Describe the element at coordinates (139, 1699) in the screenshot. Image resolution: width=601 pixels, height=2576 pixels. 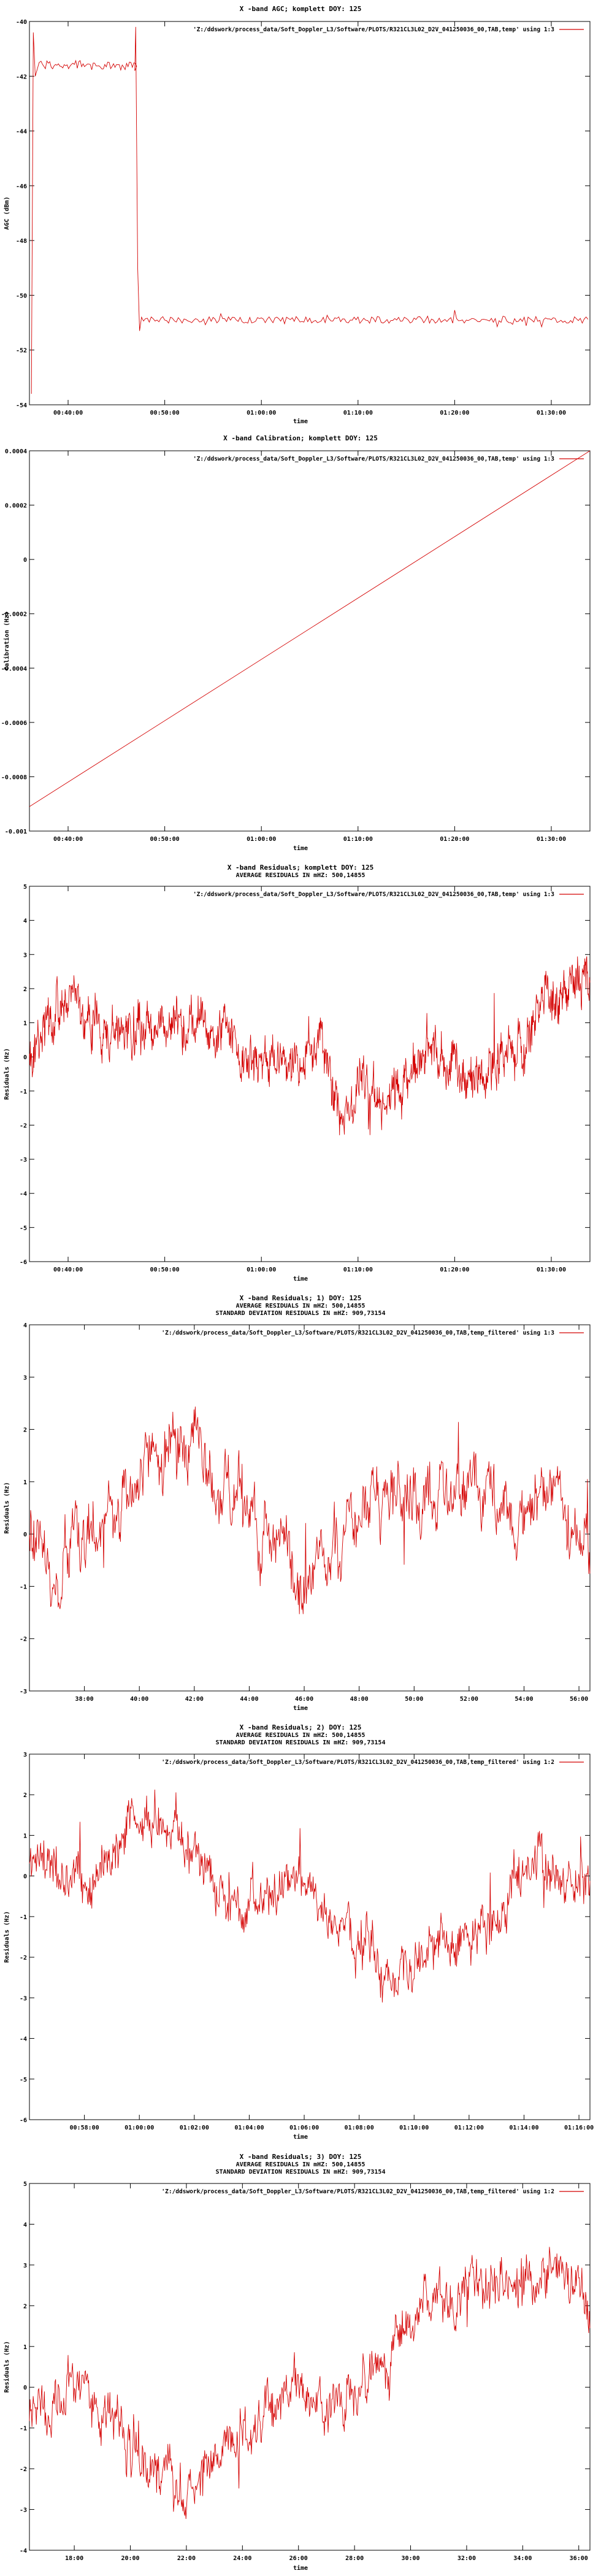
I see `x-tick-label: 40:00` at that location.